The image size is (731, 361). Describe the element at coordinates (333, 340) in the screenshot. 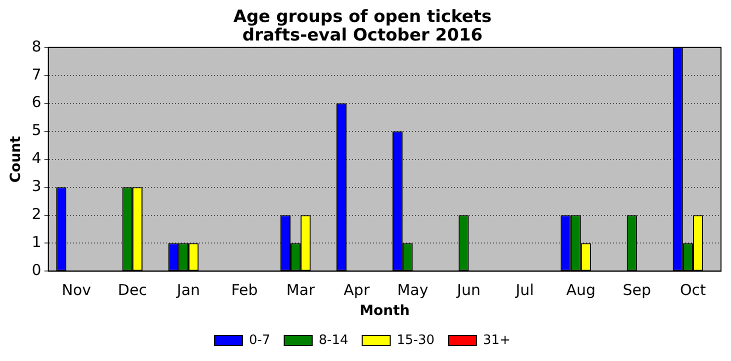

I see `legend-label: 8-14` at that location.